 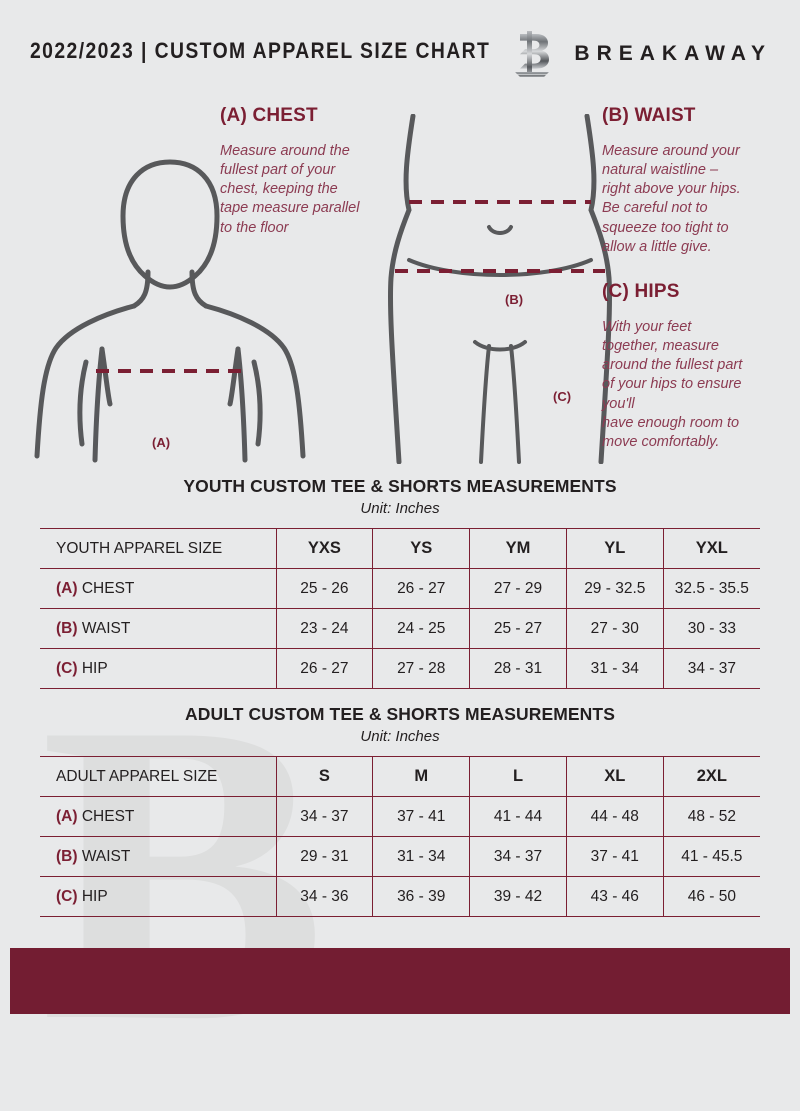 I want to click on adult-size-header-3: XL, so click(x=614, y=776).